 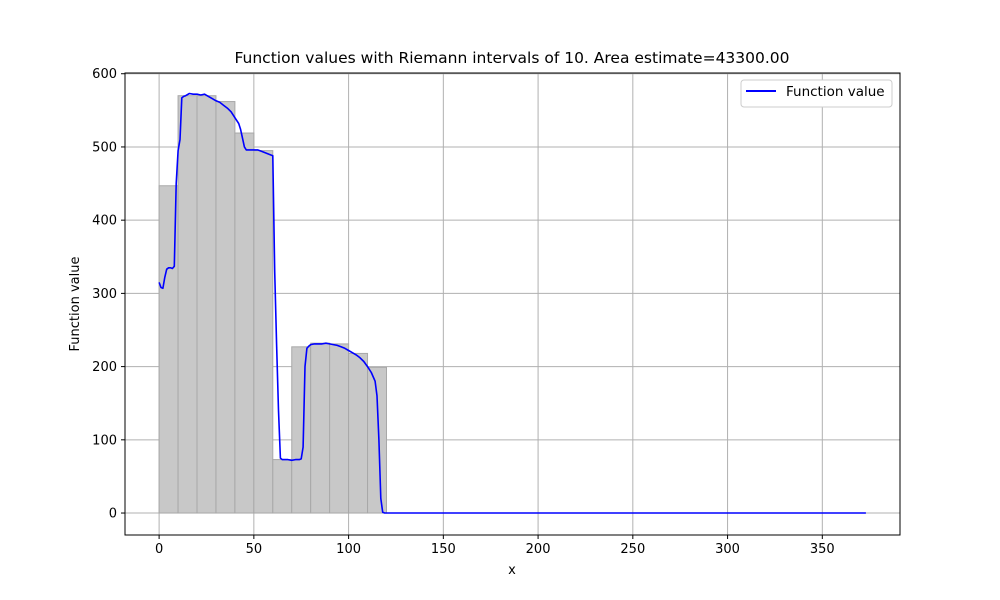 What do you see at coordinates (159, 549) in the screenshot?
I see `x-tick-label: 0` at bounding box center [159, 549].